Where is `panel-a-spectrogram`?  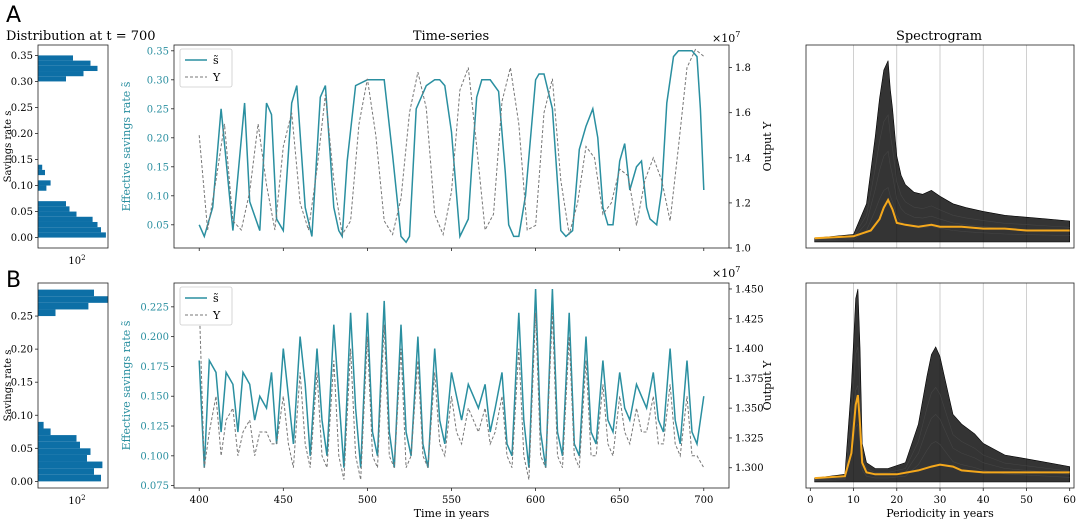 panel-a-spectrogram is located at coordinates (940, 146).